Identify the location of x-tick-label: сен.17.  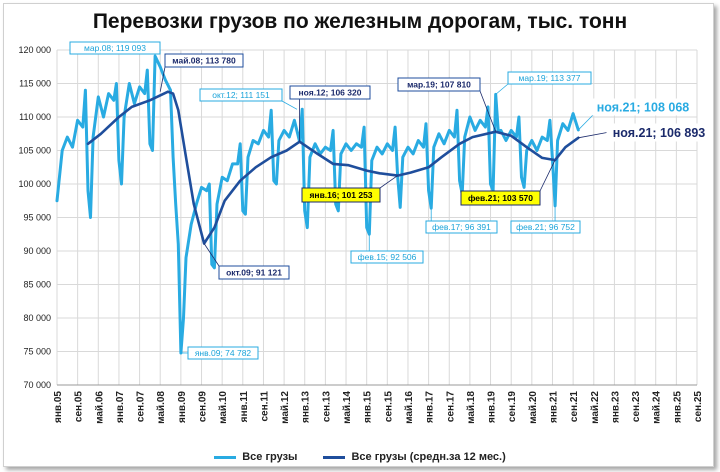
(450, 407).